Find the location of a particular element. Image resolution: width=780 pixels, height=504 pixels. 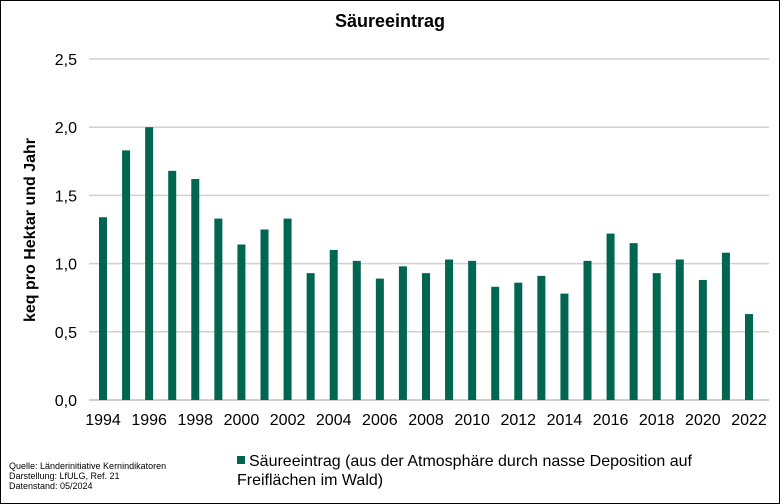

bar-2020 is located at coordinates (702, 339).